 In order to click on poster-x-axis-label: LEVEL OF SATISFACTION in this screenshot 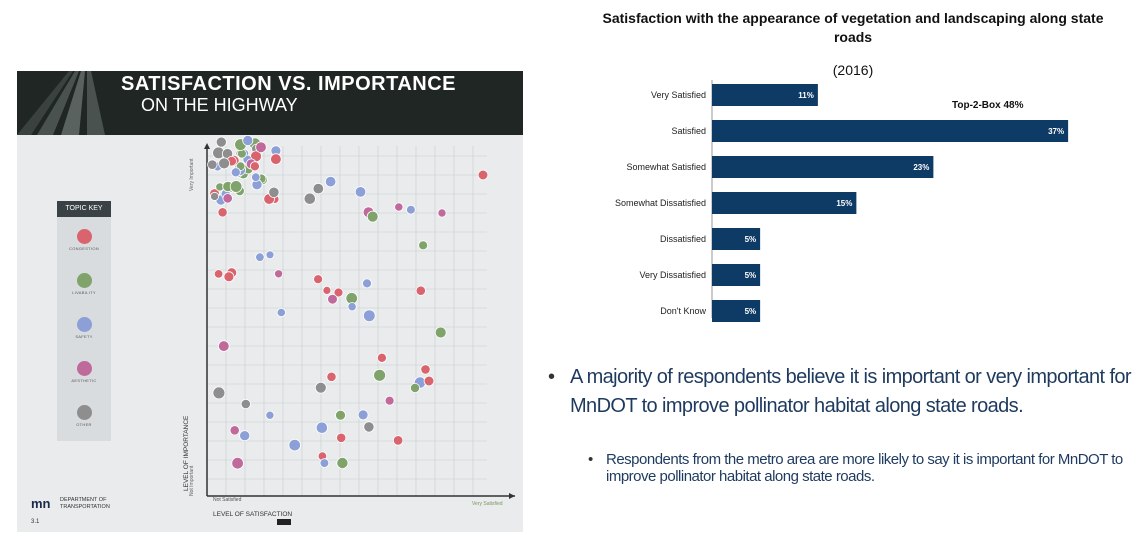, I will do `click(252, 514)`.